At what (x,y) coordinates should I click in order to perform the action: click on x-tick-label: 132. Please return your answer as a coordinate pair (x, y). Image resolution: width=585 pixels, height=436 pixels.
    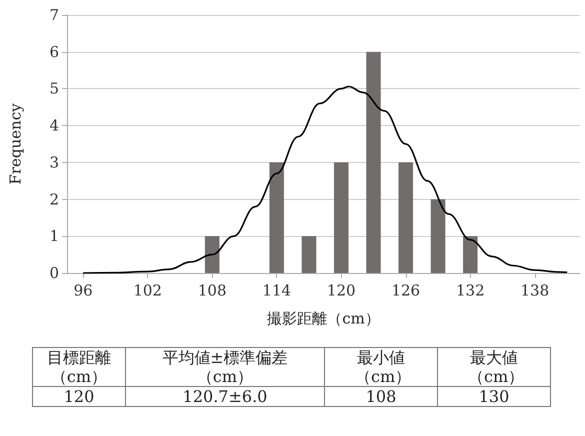
    Looking at the image, I should click on (470, 291).